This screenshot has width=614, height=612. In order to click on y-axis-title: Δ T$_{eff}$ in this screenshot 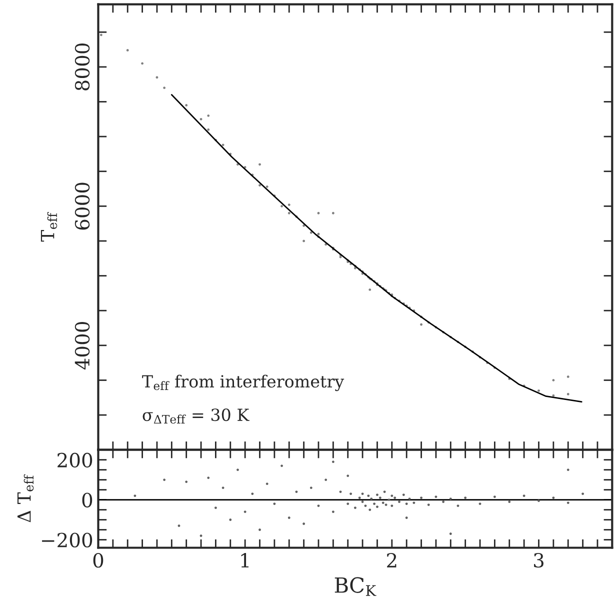, I will do `click(25, 498)`.